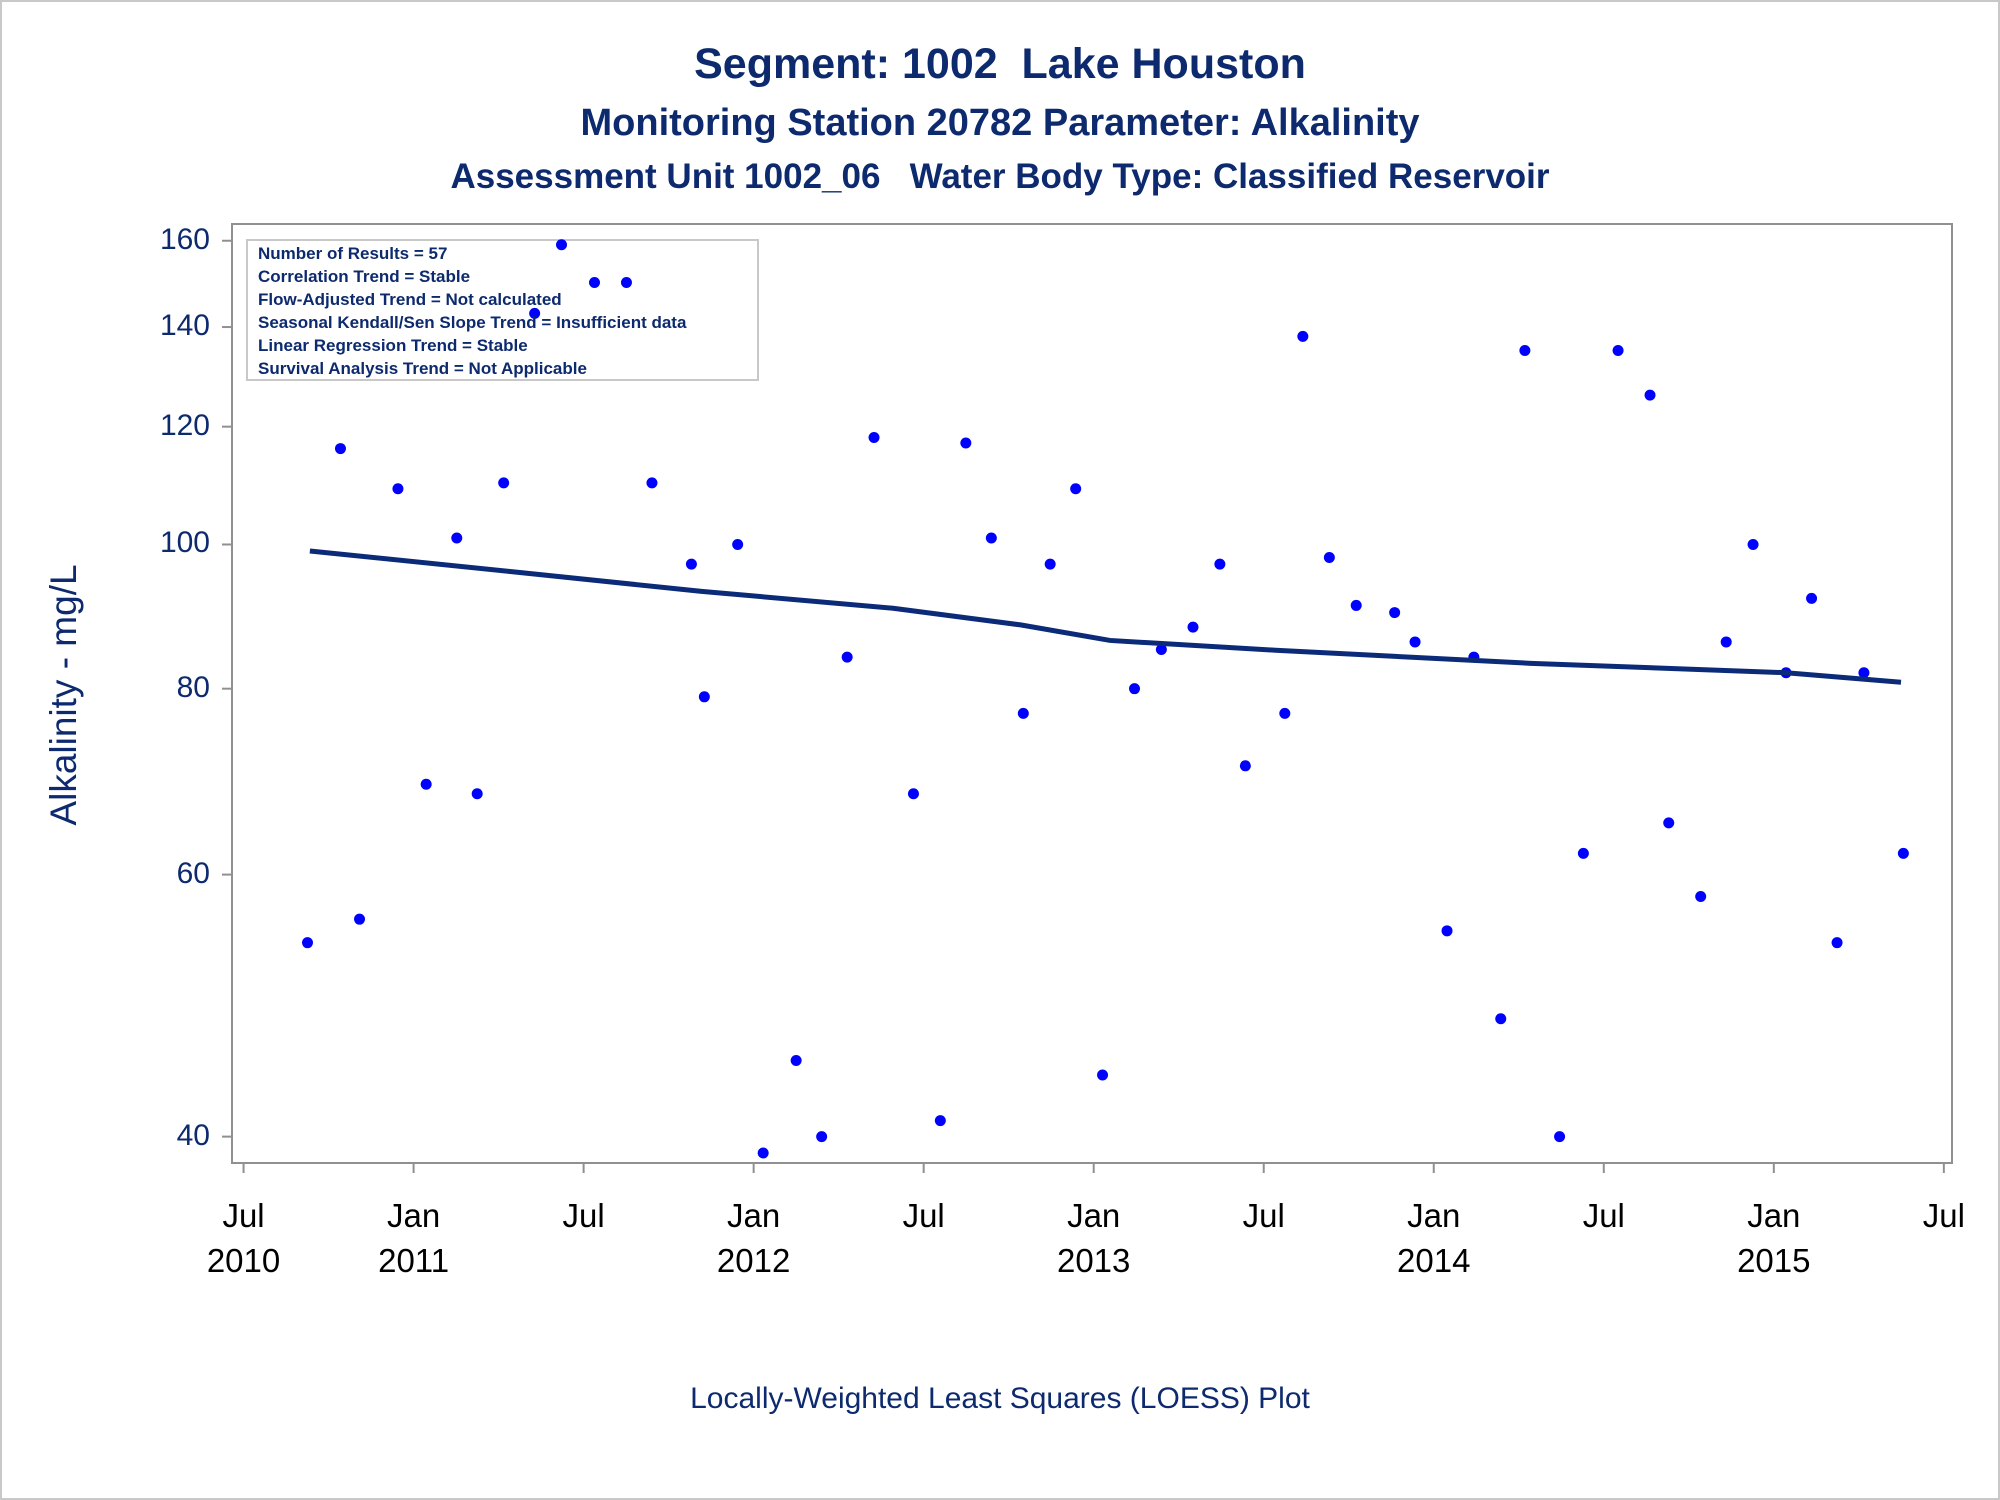  Describe the element at coordinates (410, 299) in the screenshot. I see `annotation: Flow-Adjusted Trend = Not calculated` at that location.